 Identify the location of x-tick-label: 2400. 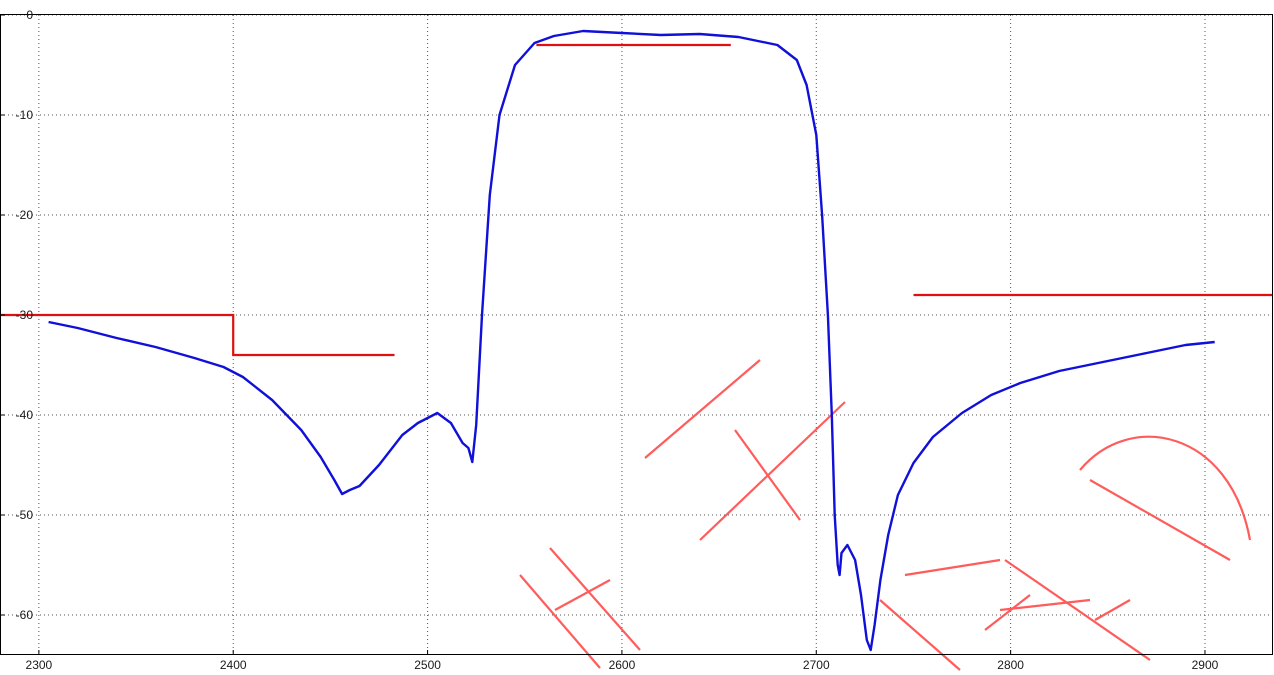
(233, 665).